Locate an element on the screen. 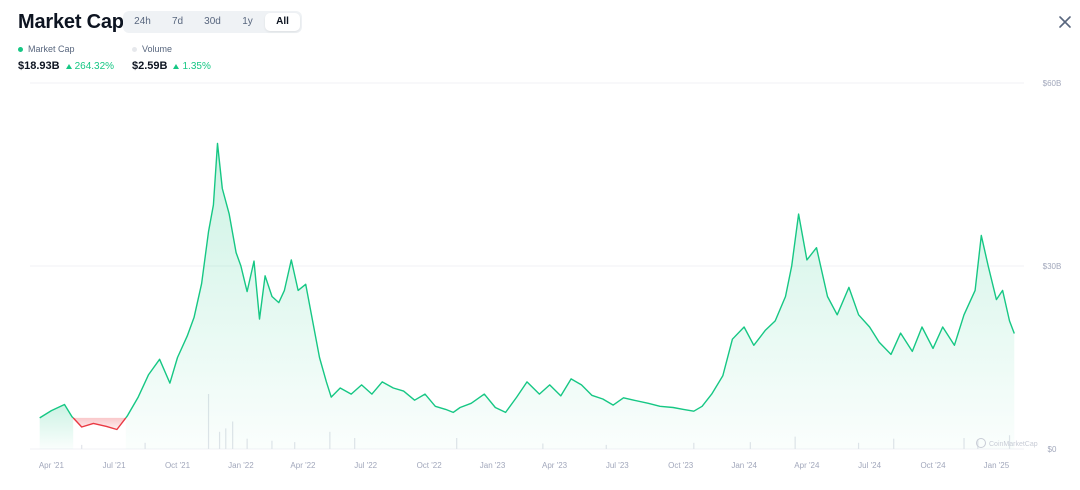 Image resolution: width=1080 pixels, height=490 pixels. x-tick-label: Jul '24 is located at coordinates (869, 465).